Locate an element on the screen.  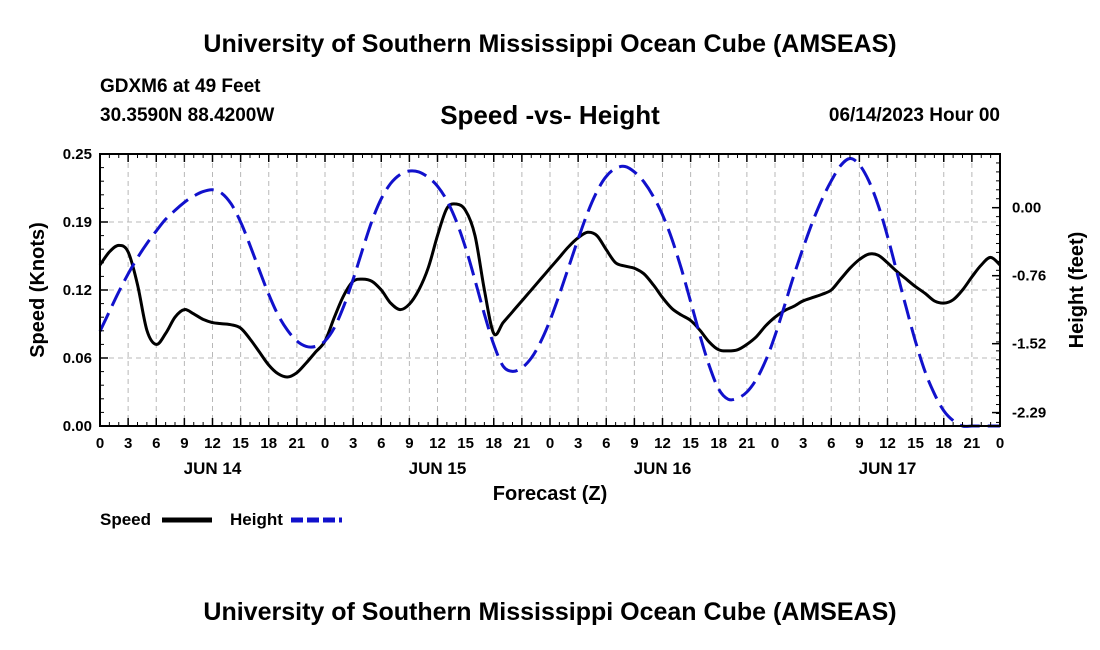
y-tick-label: 0.25 is located at coordinates (77, 154).